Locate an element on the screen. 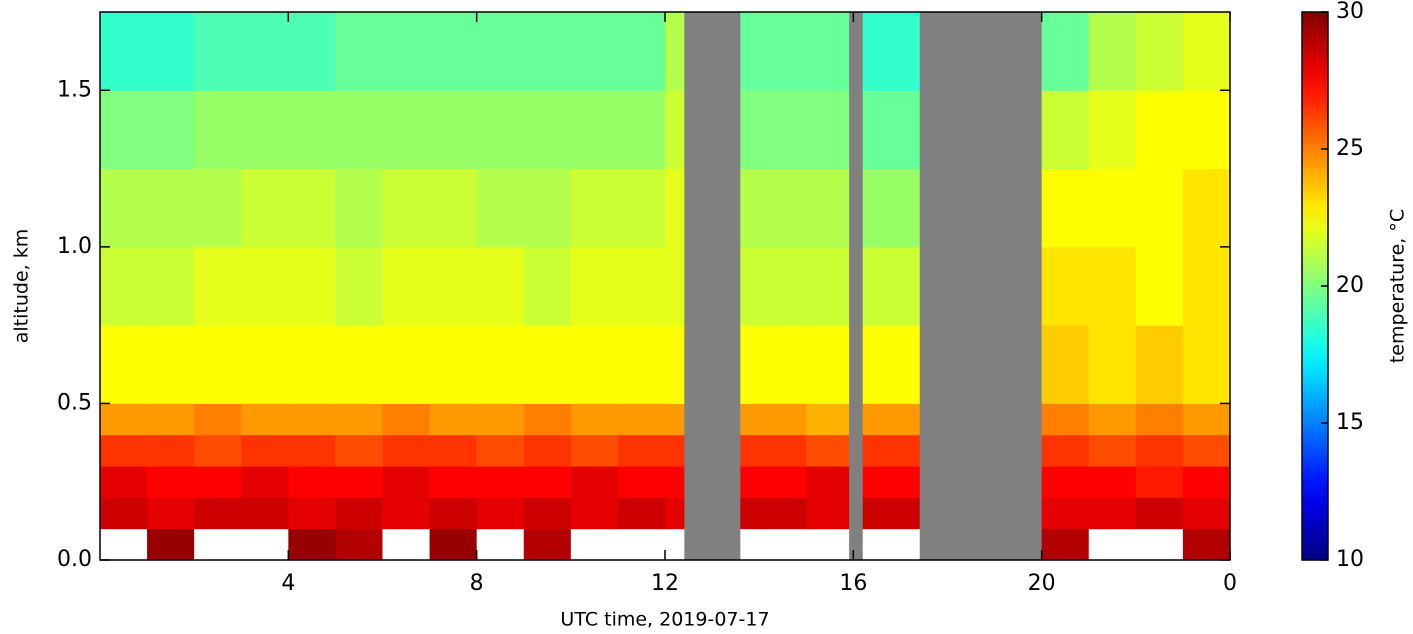  colorbar-tick-label: 10 is located at coordinates (1350, 559).